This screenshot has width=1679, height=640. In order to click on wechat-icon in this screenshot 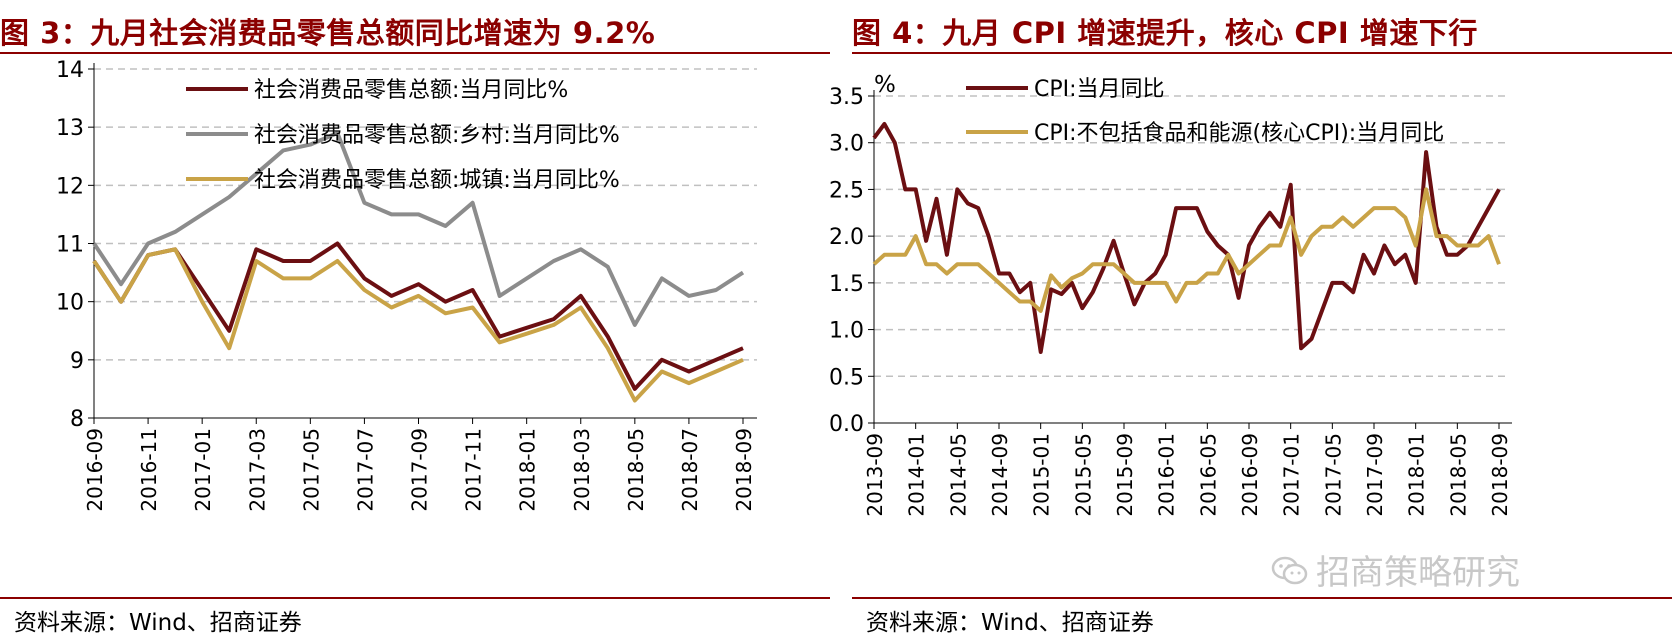, I will do `click(1289, 570)`.